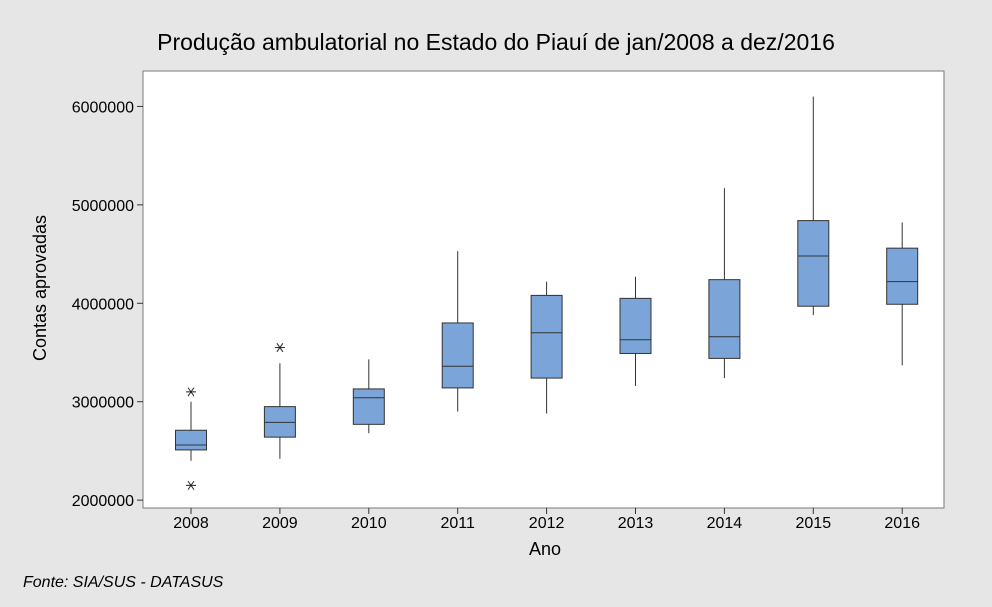  I want to click on y-tick-label: 4000000, so click(103, 304).